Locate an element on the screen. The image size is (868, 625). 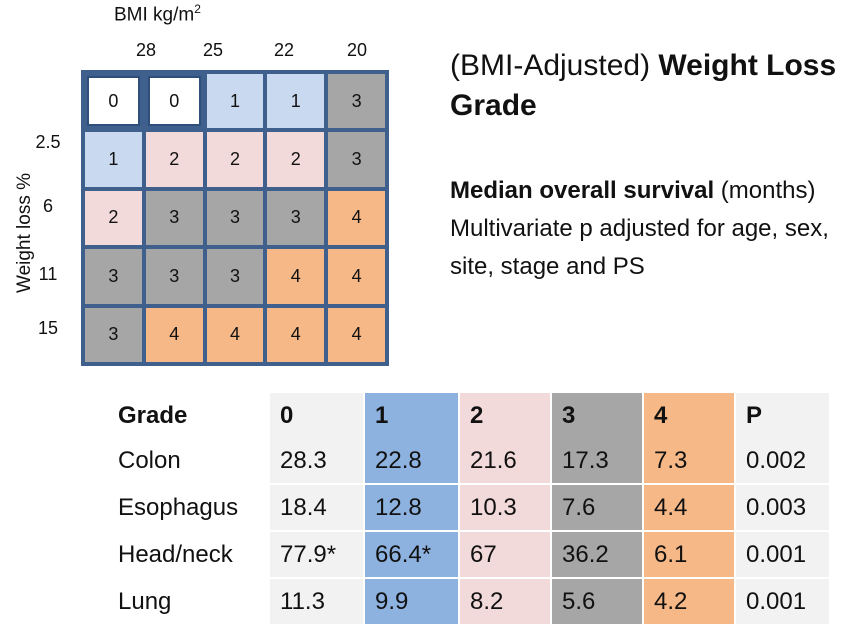
table-cell: 8.2 is located at coordinates (504, 600).